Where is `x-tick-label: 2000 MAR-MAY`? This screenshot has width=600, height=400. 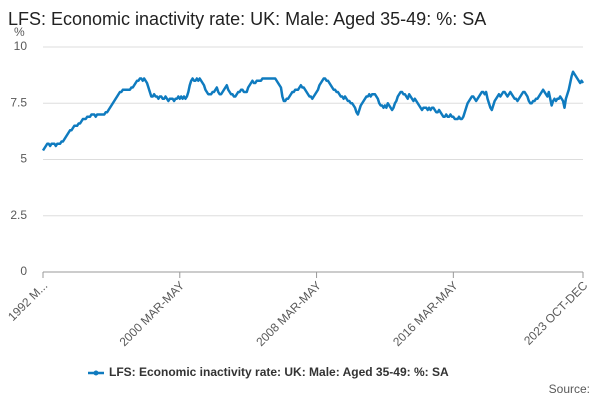
x-tick-label: 2000 MAR-MAY is located at coordinates (152, 313).